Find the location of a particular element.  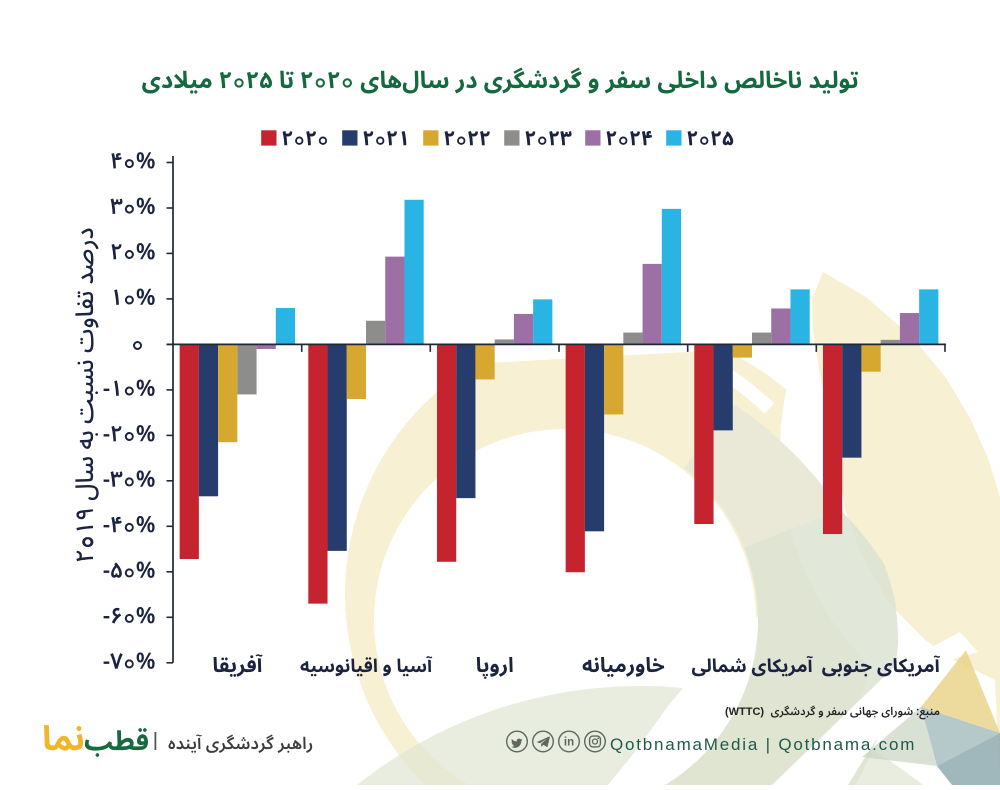

svg-text: in is located at coordinates (569, 743).